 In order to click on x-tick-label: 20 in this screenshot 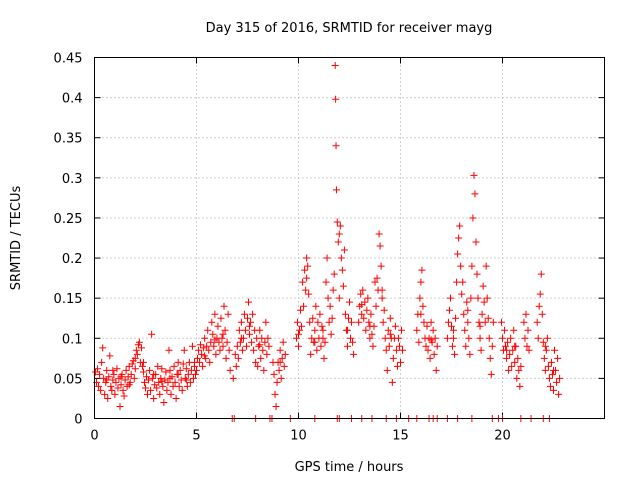, I will do `click(502, 436)`.